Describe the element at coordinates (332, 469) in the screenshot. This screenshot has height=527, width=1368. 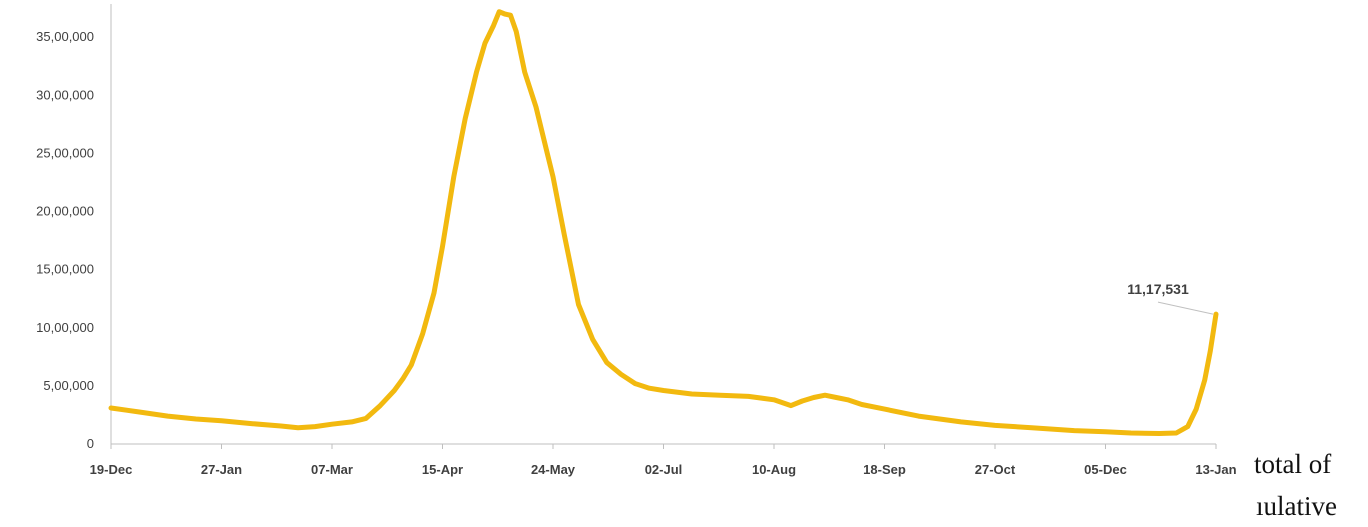
I see `x-tick-label: 07-Mar` at that location.